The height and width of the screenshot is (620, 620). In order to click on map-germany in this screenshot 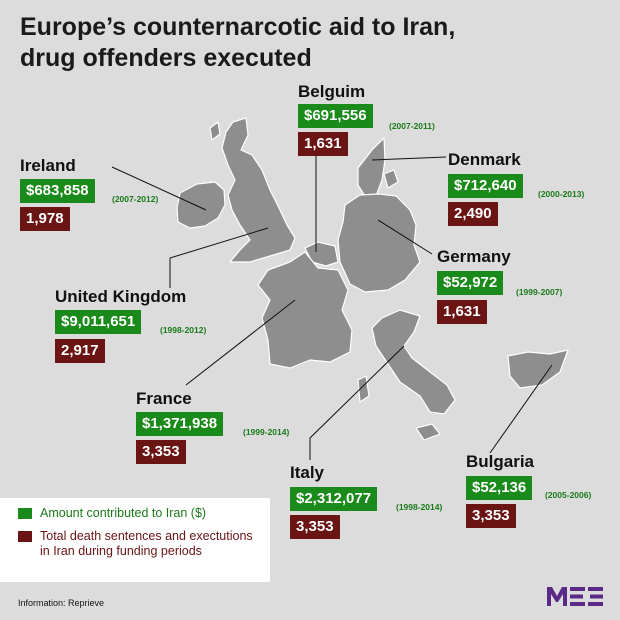, I will do `click(379, 243)`.